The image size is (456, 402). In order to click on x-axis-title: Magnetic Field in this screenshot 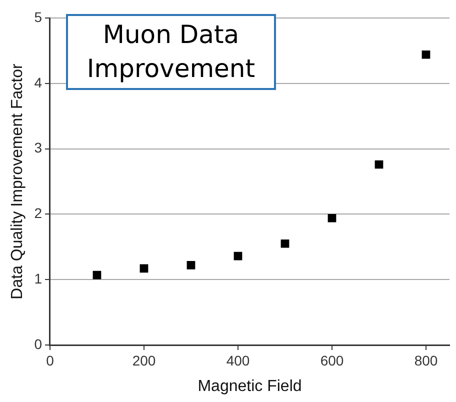, I will do `click(250, 386)`.